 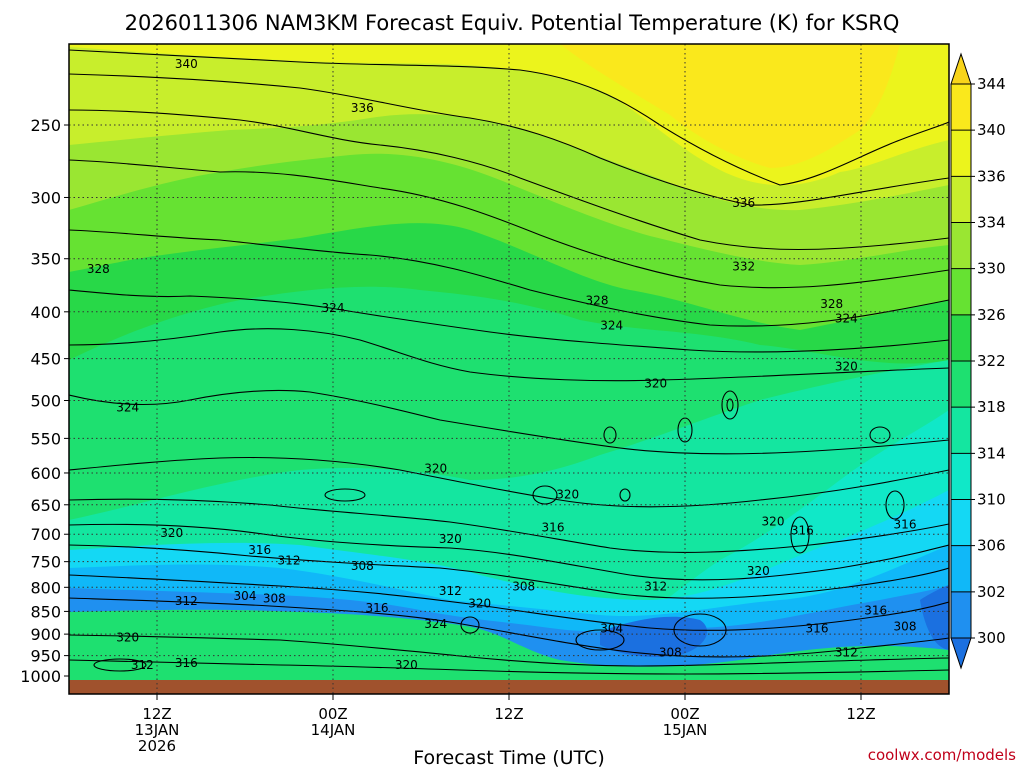 I want to click on y-tick-label: 300, so click(x=45, y=197).